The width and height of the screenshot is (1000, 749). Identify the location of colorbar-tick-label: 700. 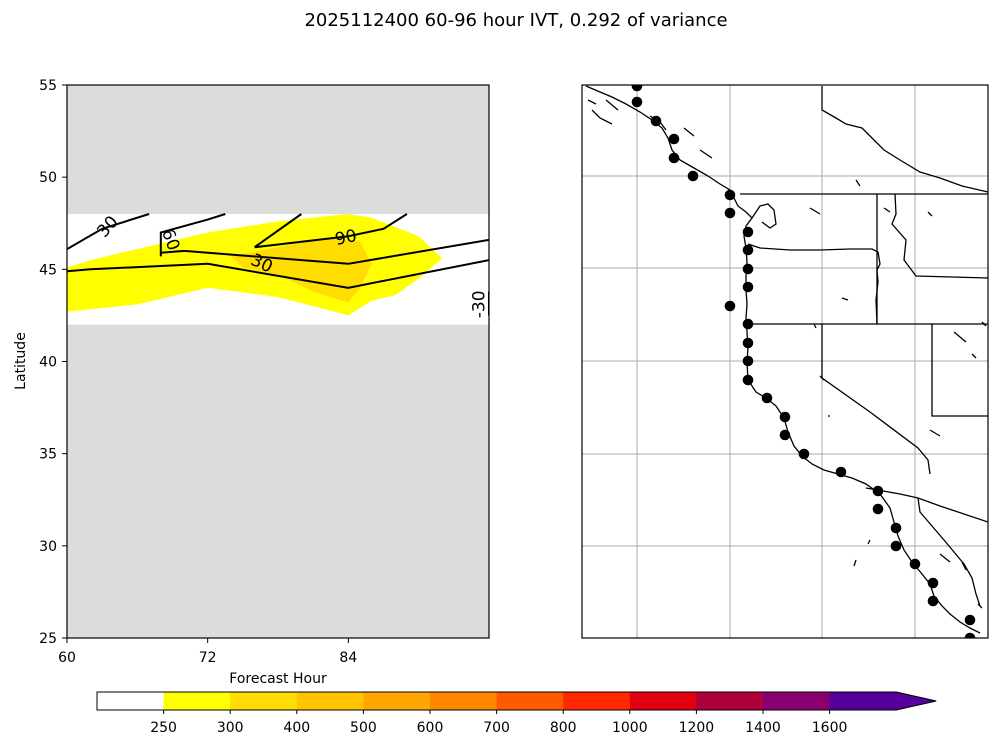
(496, 728).